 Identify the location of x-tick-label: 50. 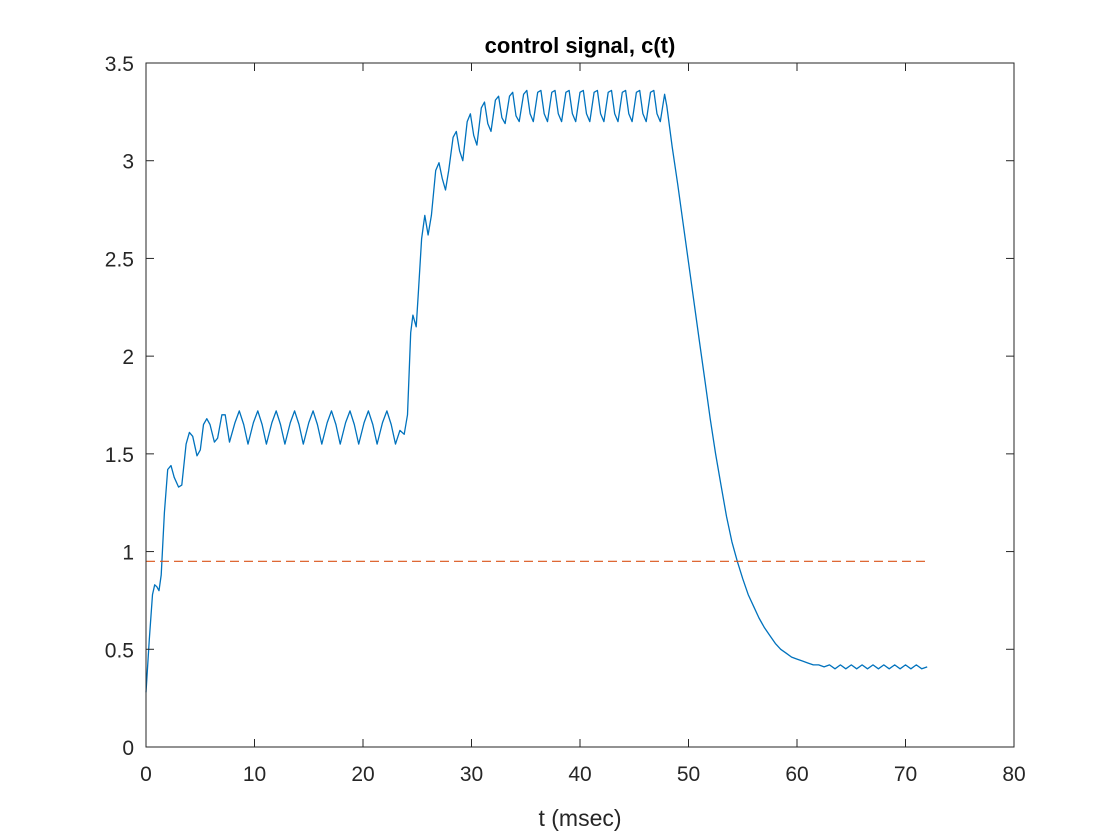
(688, 774).